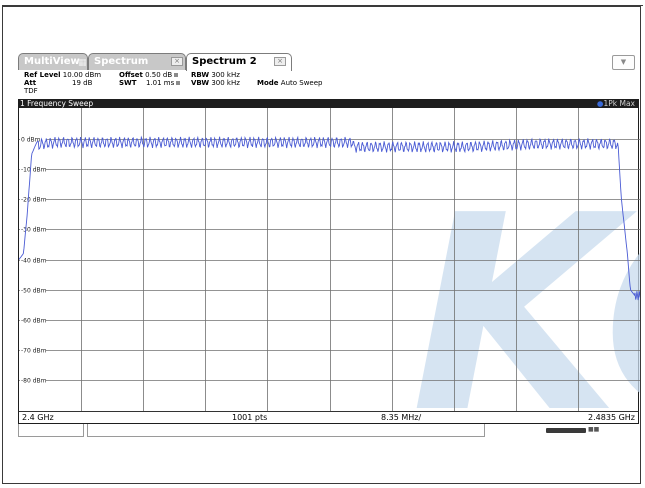 The height and width of the screenshot is (488, 645). Describe the element at coordinates (82, 84) in the screenshot. I see `att-value: 19 dB` at that location.